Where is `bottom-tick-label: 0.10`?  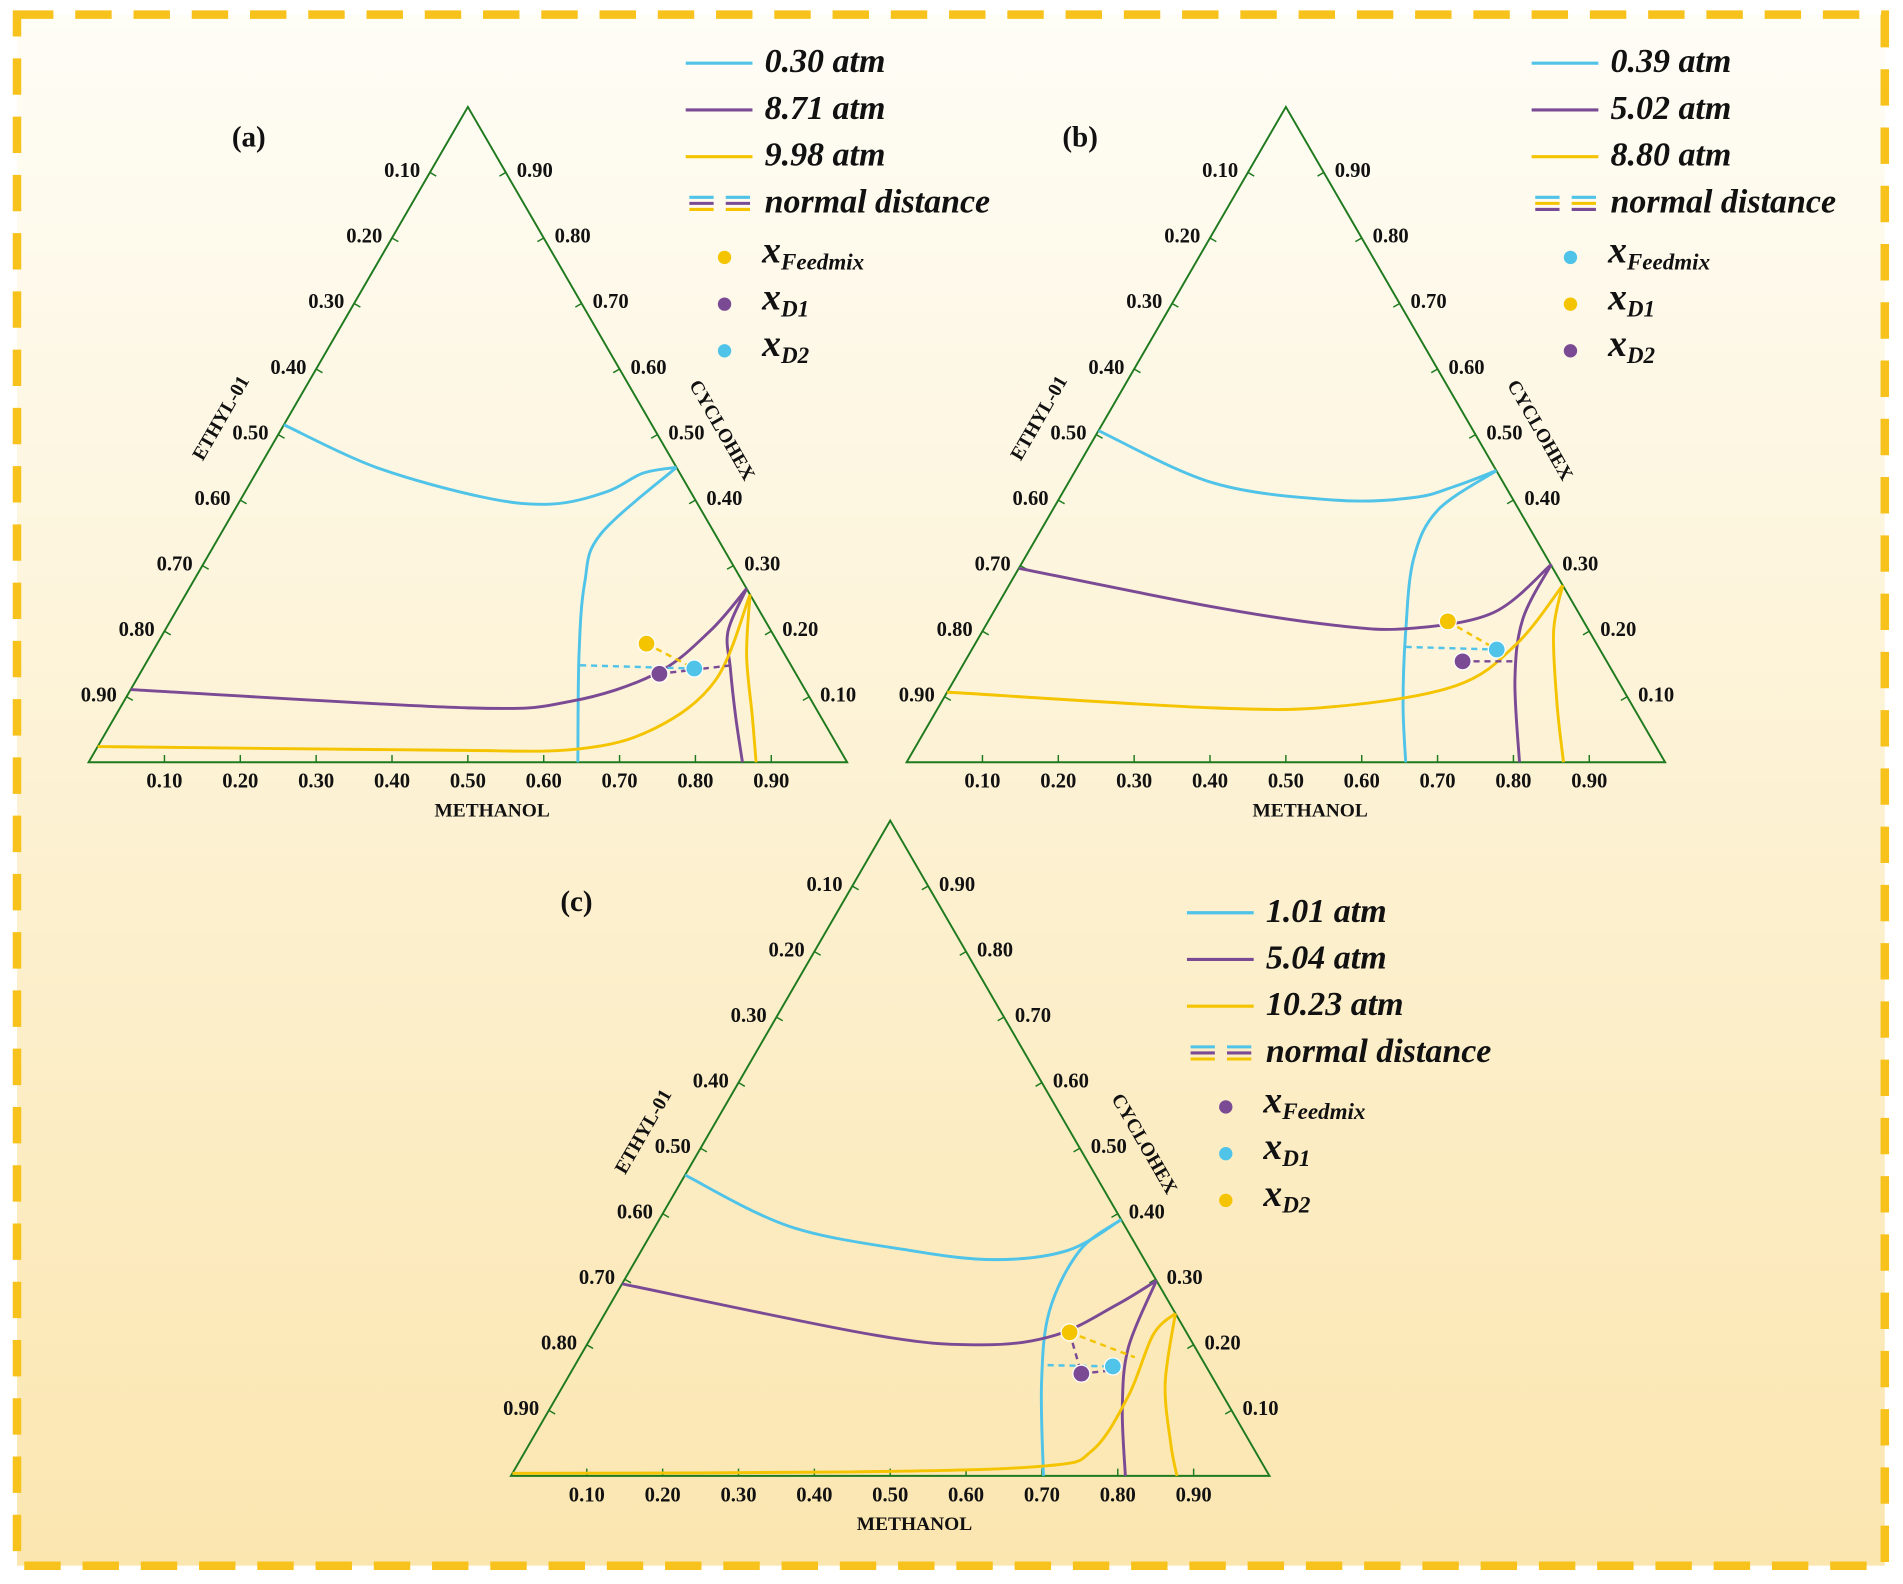 bottom-tick-label: 0.10 is located at coordinates (587, 1495).